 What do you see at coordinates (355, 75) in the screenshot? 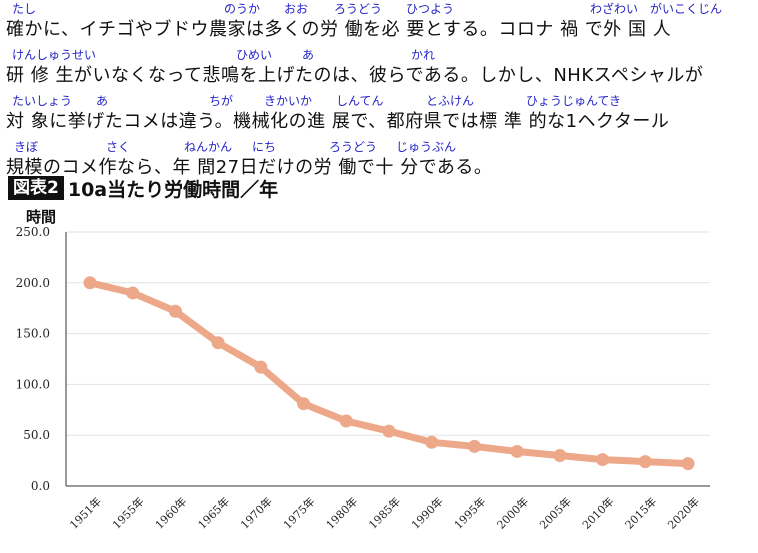
I see `text-line-body: 研 修 生がいなくなって悲鳴を上げたのは、彼らである。しかし、NHKスペシャルが` at bounding box center [355, 75].